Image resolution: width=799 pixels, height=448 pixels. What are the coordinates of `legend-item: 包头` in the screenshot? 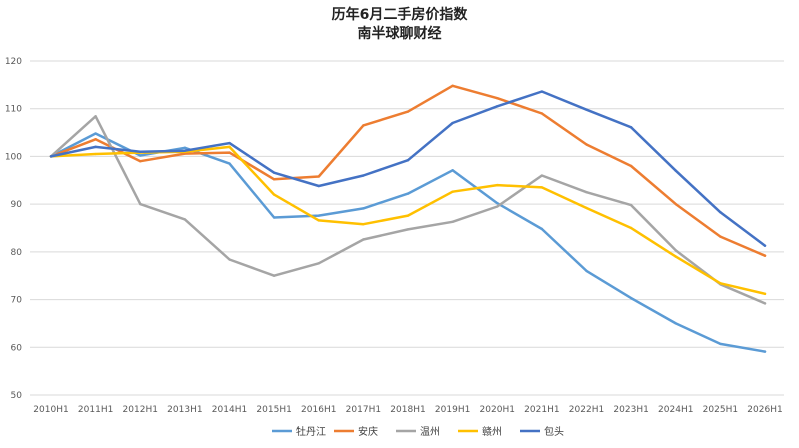 It's located at (542, 431).